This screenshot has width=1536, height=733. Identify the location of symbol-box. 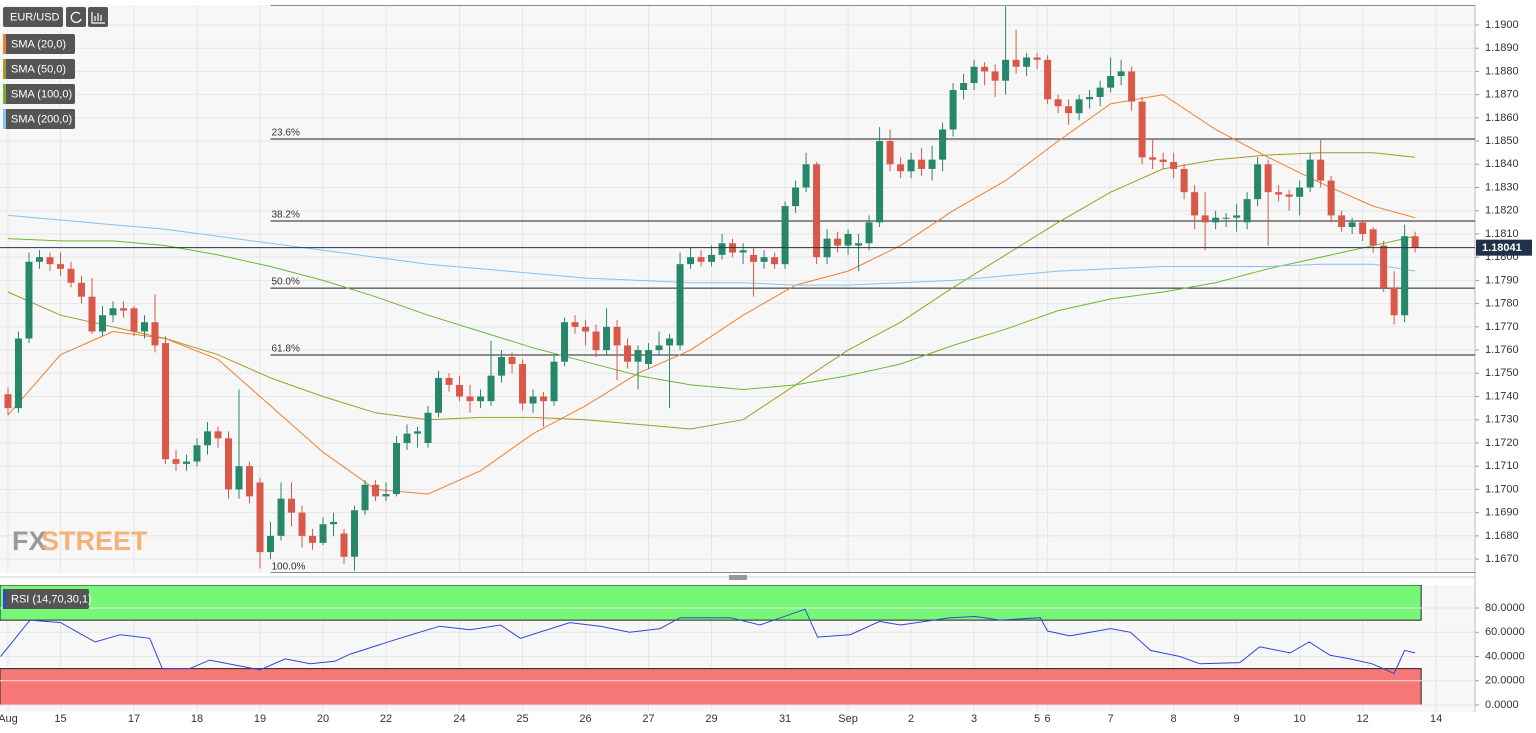
(33, 17).